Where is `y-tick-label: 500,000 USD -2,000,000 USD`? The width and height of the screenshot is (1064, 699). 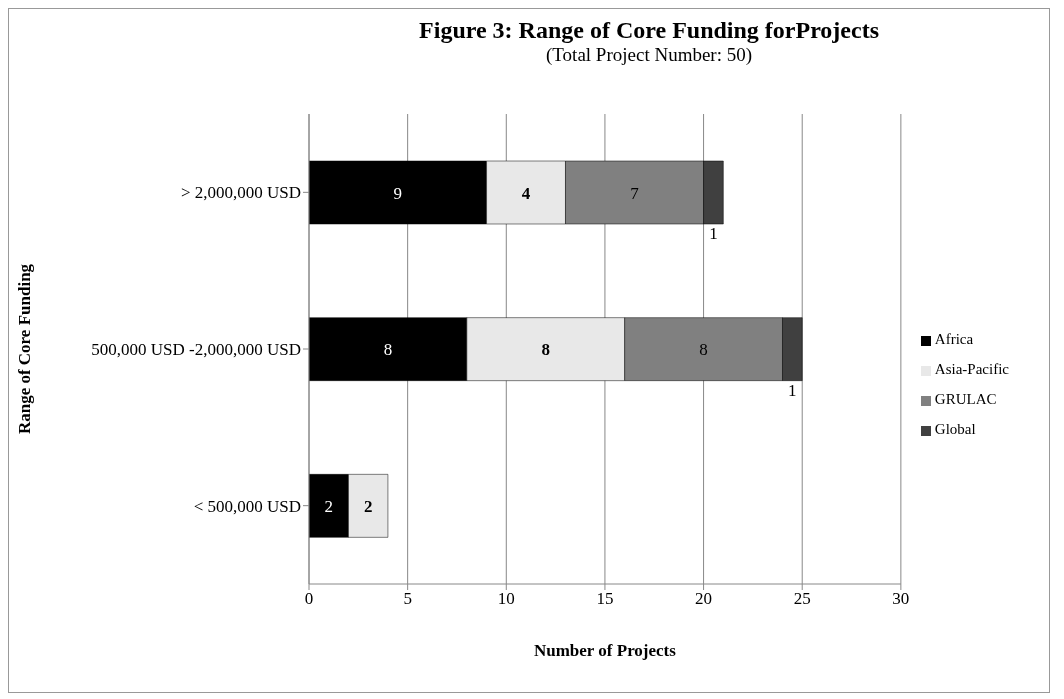
y-tick-label: 500,000 USD -2,000,000 USD is located at coordinates (196, 350).